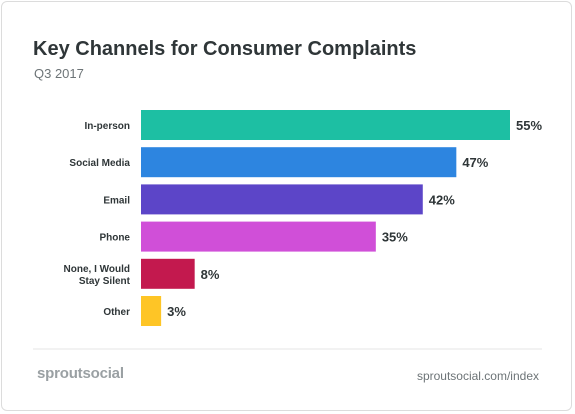 This screenshot has height=414, width=575. Describe the element at coordinates (442, 199) in the screenshot. I see `value-label-2: 42%` at that location.